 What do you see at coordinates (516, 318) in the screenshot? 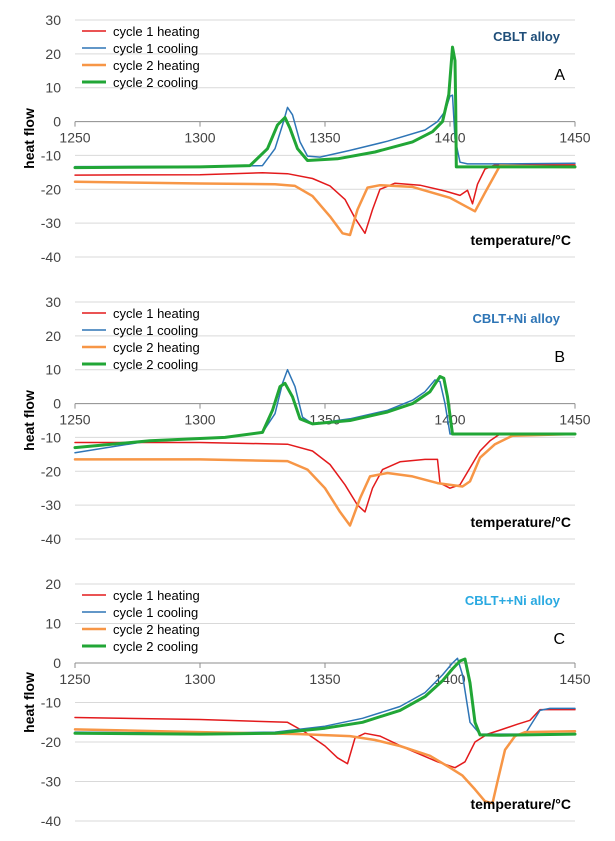
I see `alloy-label: CBLT+Ni alloy` at bounding box center [516, 318].